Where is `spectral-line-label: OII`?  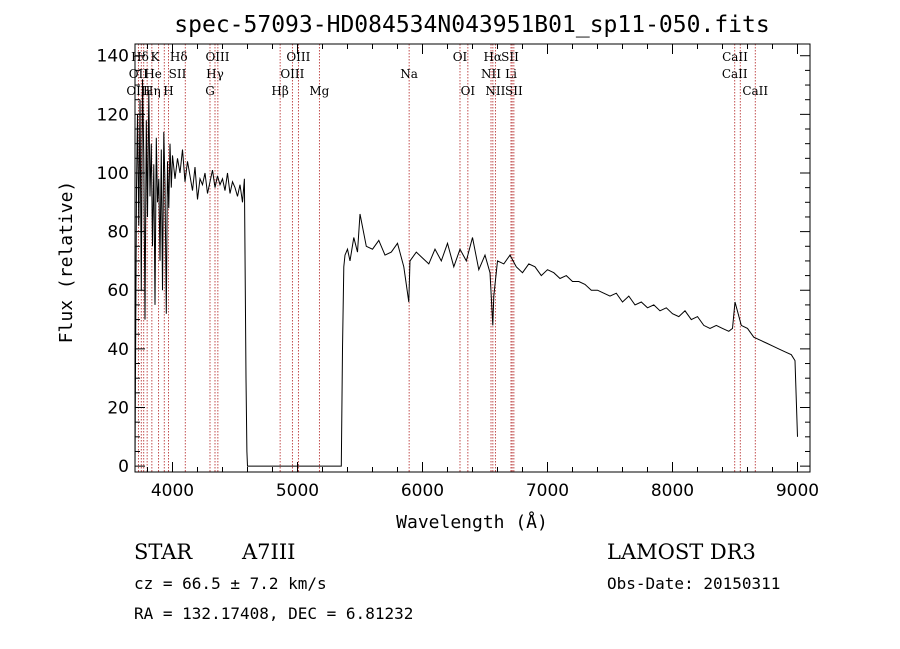
spectral-line-label: OII is located at coordinates (139, 74).